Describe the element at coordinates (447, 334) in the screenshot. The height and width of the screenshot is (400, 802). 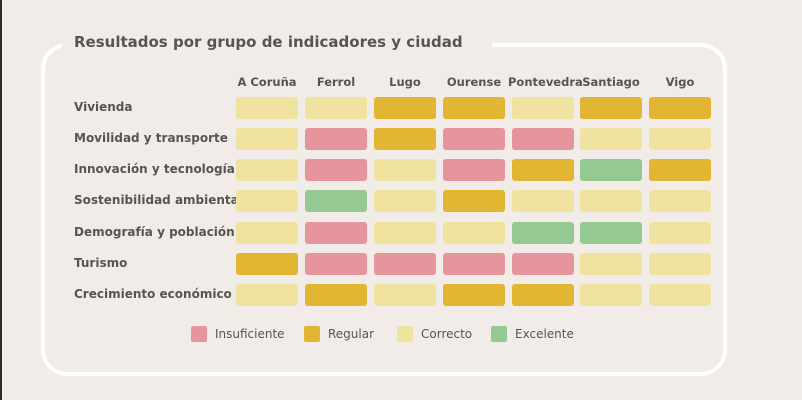
I see `legend-label: Correcto` at that location.